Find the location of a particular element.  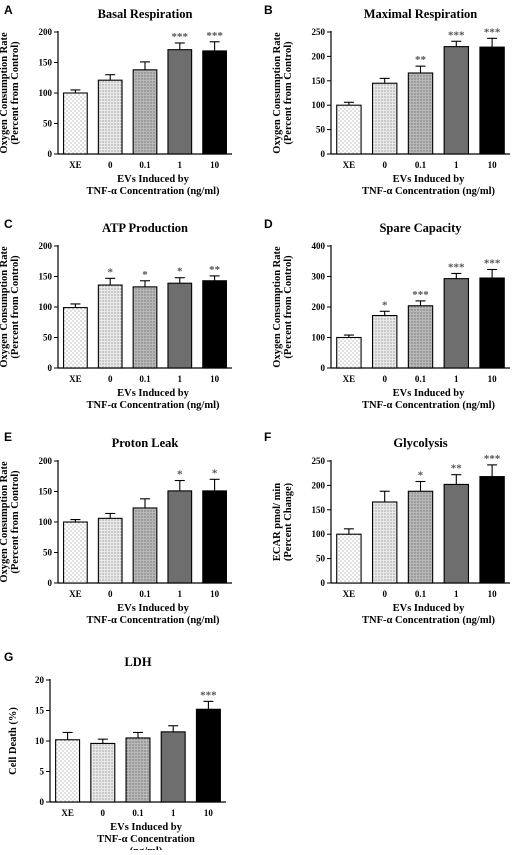

chart-title: Glycolysis is located at coordinates (420, 443).